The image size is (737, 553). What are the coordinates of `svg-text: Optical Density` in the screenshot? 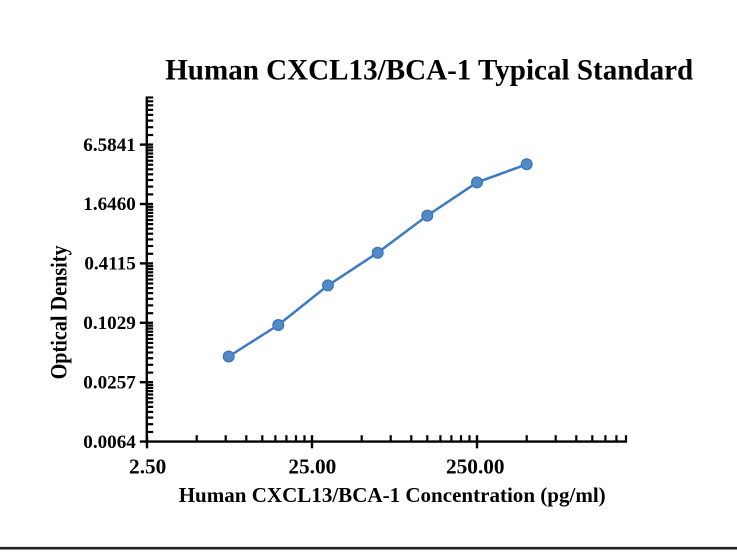 It's located at (59, 312).